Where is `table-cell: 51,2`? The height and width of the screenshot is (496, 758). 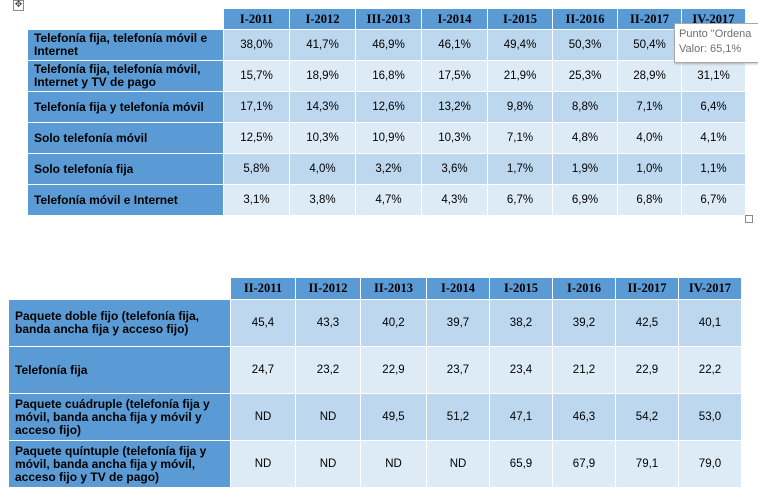 table-cell: 51,2 is located at coordinates (458, 417).